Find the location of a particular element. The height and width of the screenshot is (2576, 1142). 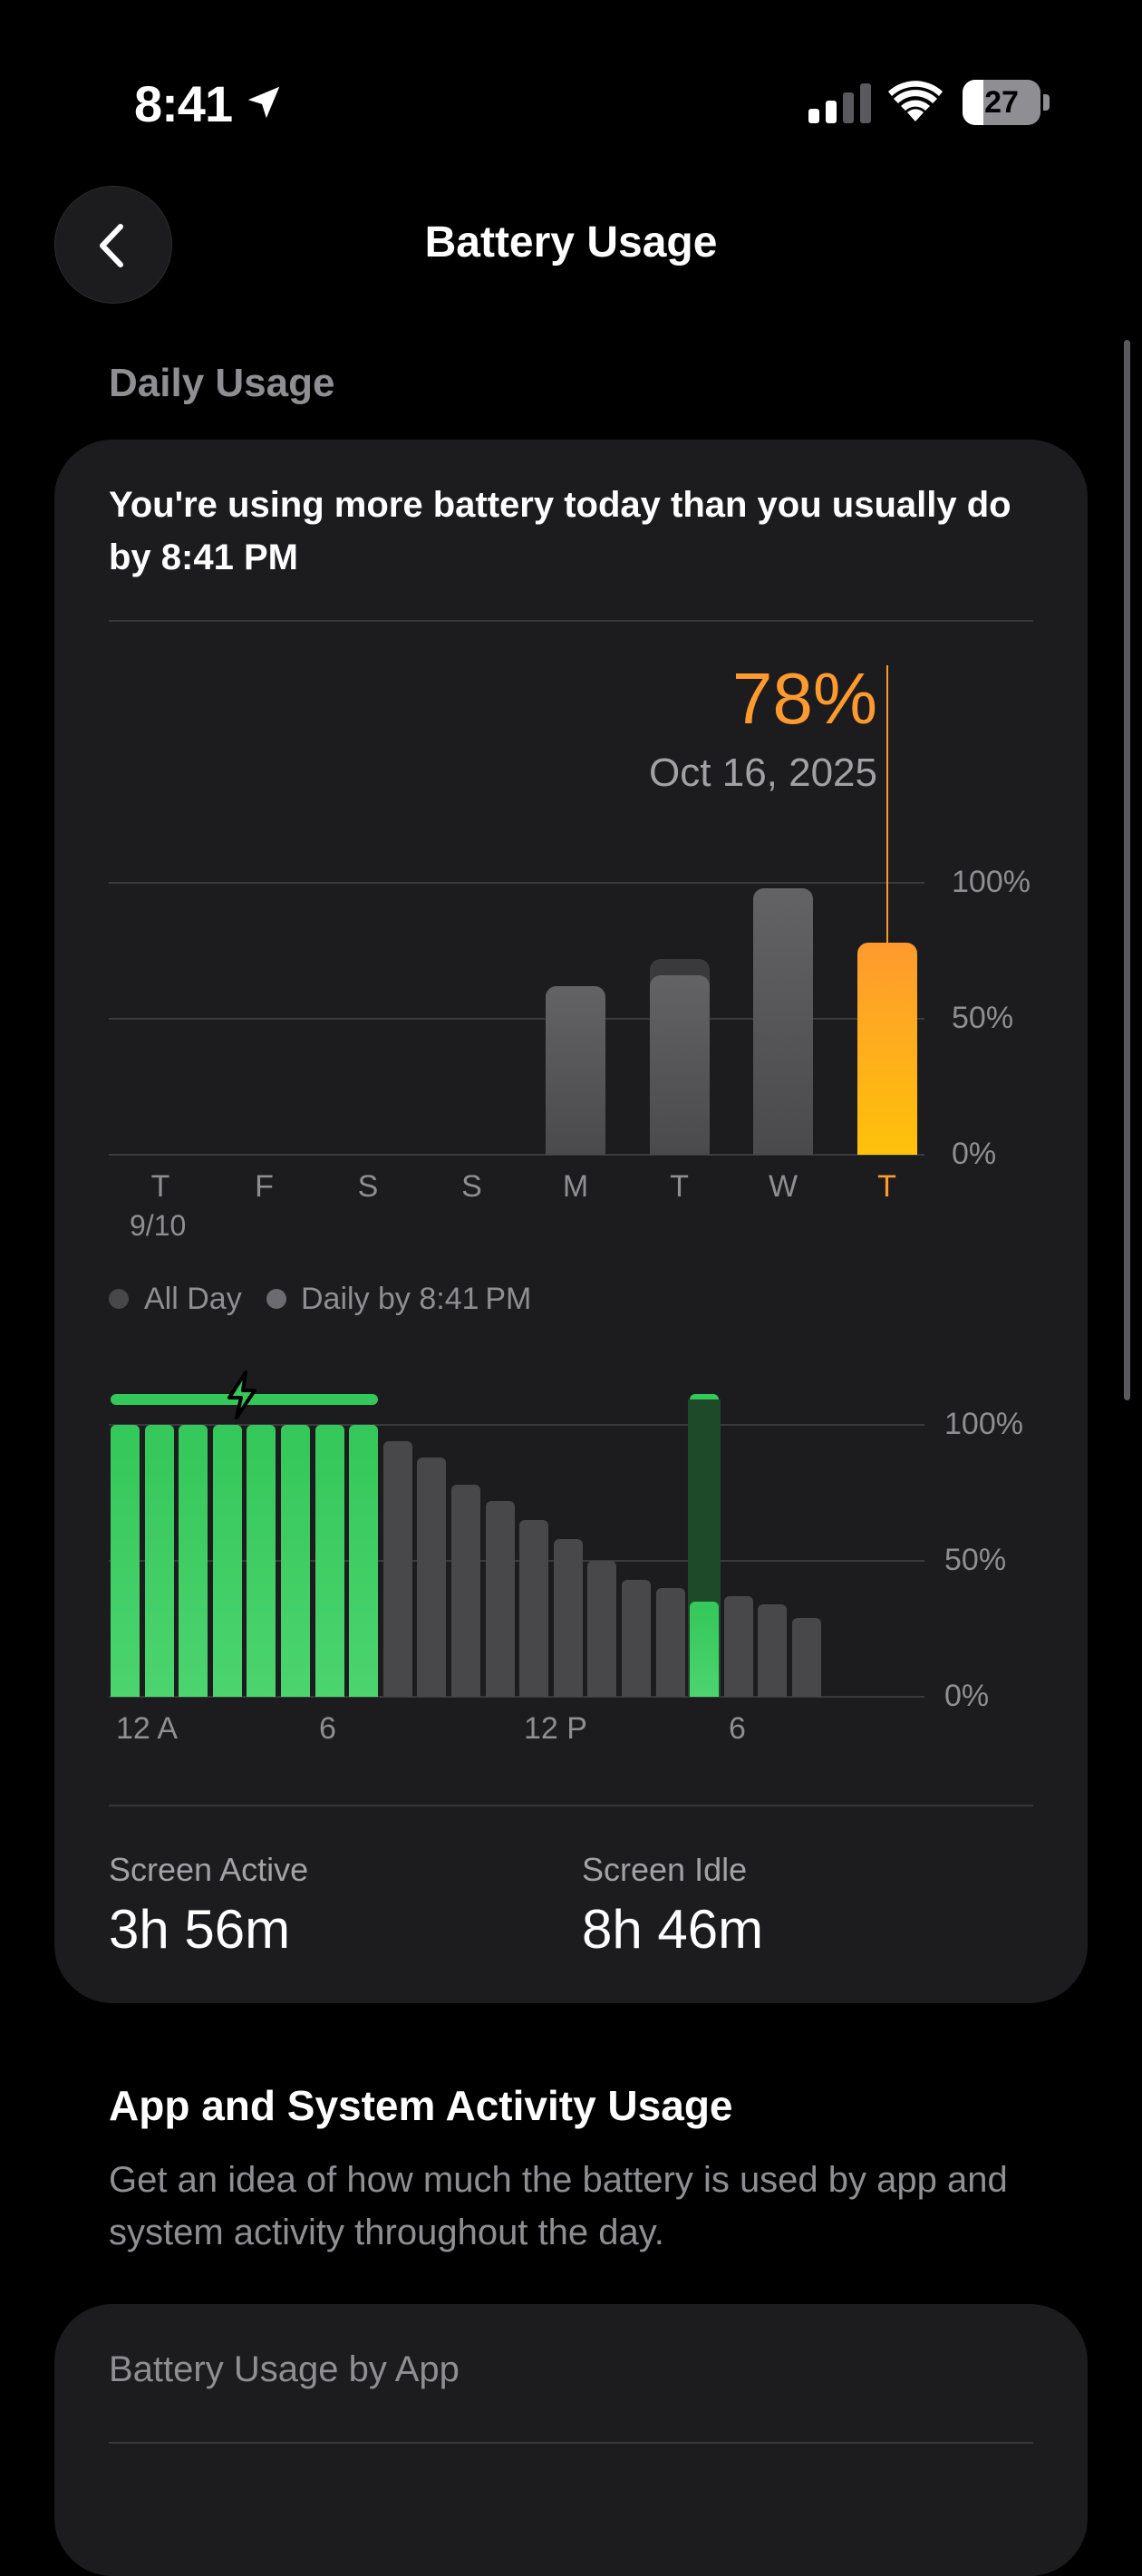

x-tick-label: M is located at coordinates (575, 1186).